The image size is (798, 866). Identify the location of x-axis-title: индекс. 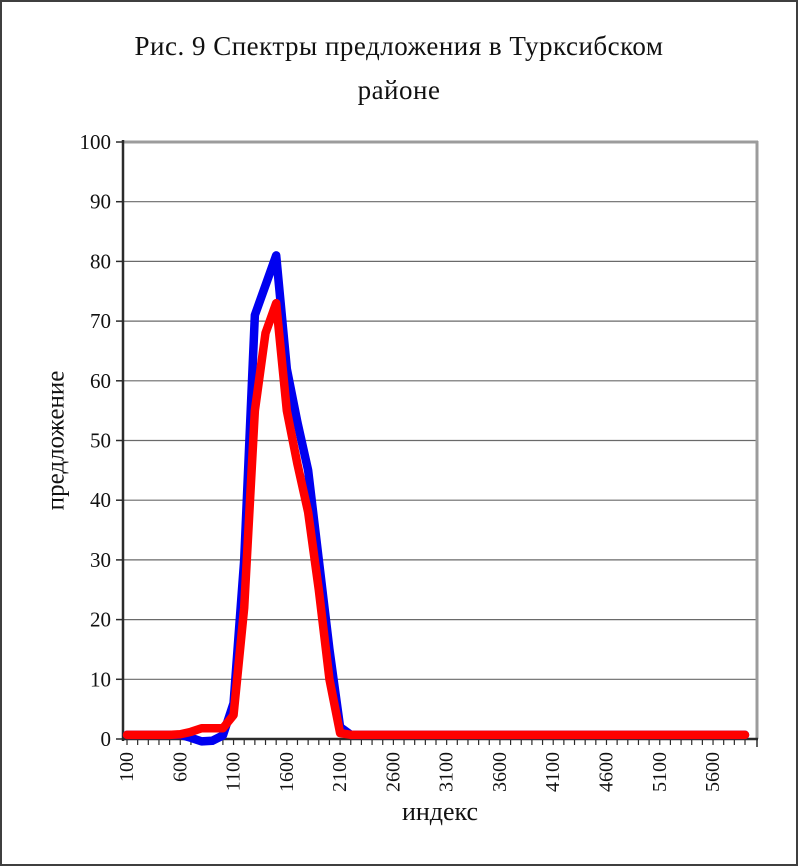
(440, 811).